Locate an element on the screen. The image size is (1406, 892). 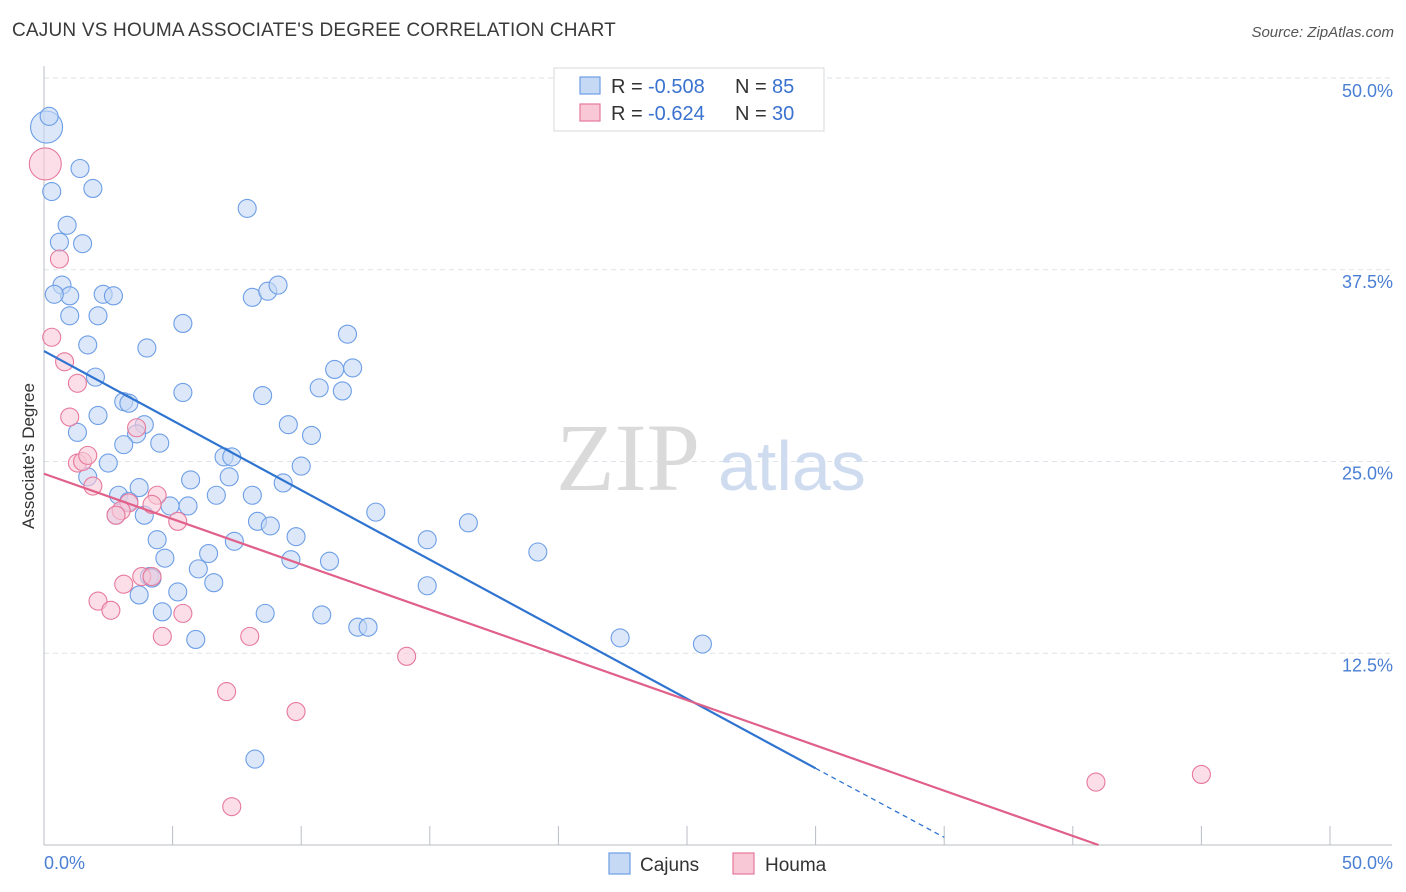
legend-n-label-cajuns: N = is located at coordinates (751, 87).